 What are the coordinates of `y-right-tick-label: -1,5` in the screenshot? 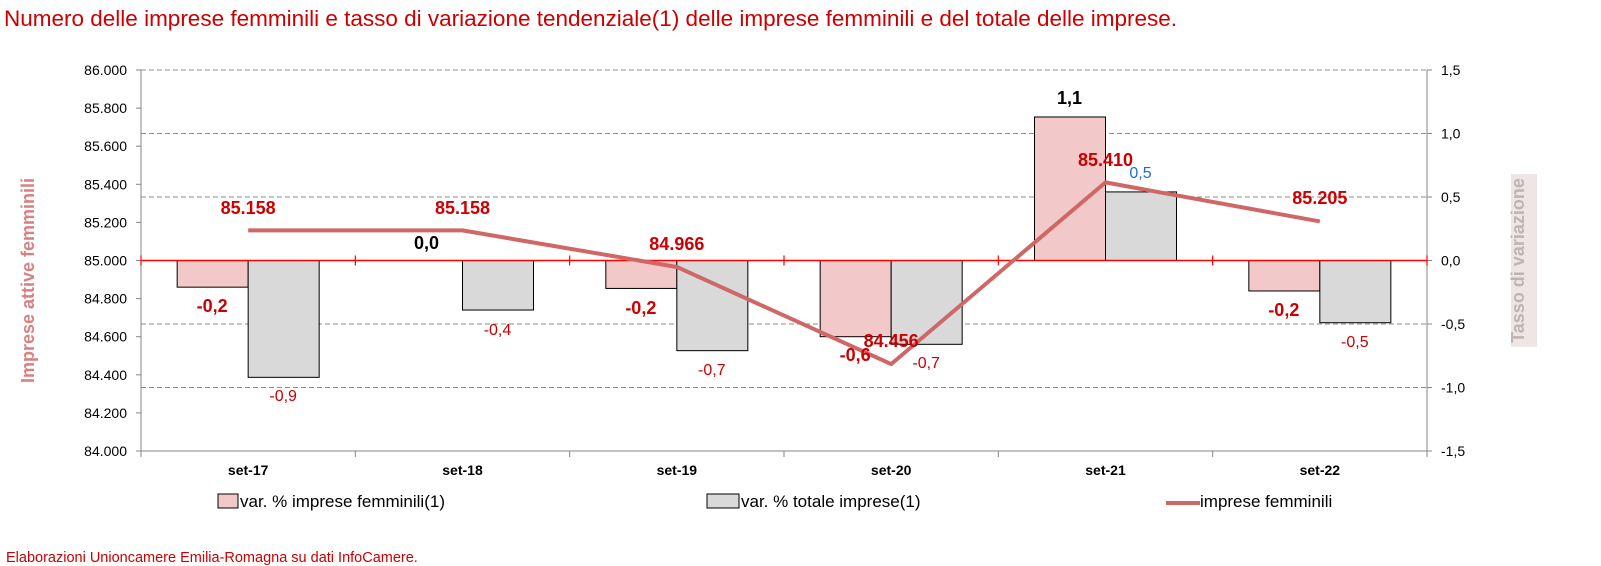 It's located at (1453, 451).